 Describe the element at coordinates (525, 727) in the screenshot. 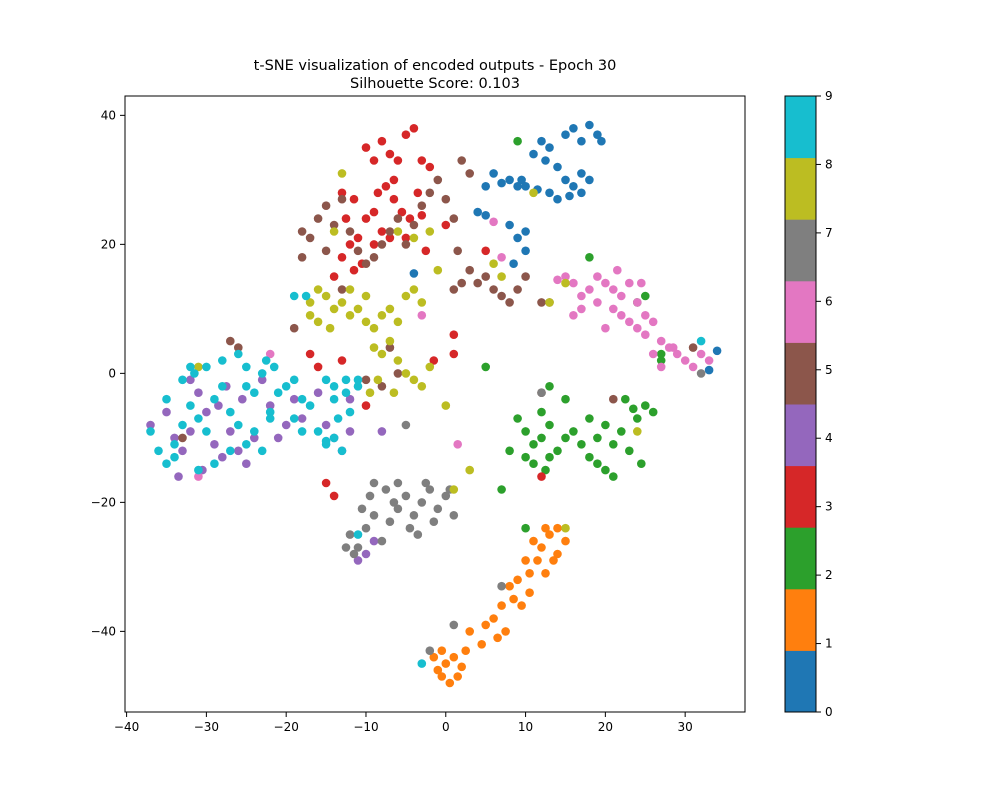

I see `x-tick-label: 10` at that location.